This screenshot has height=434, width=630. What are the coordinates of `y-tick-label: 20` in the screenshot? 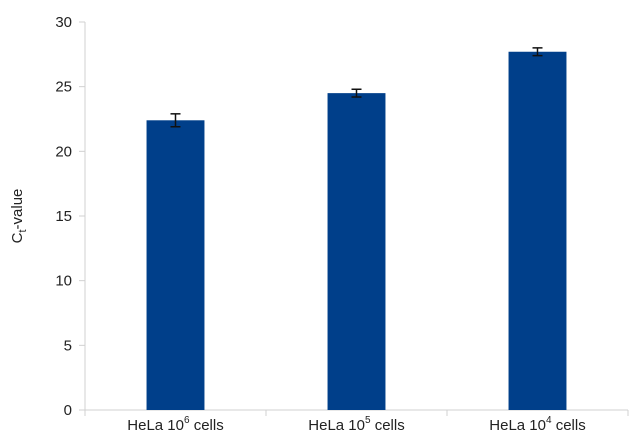 It's located at (63, 151).